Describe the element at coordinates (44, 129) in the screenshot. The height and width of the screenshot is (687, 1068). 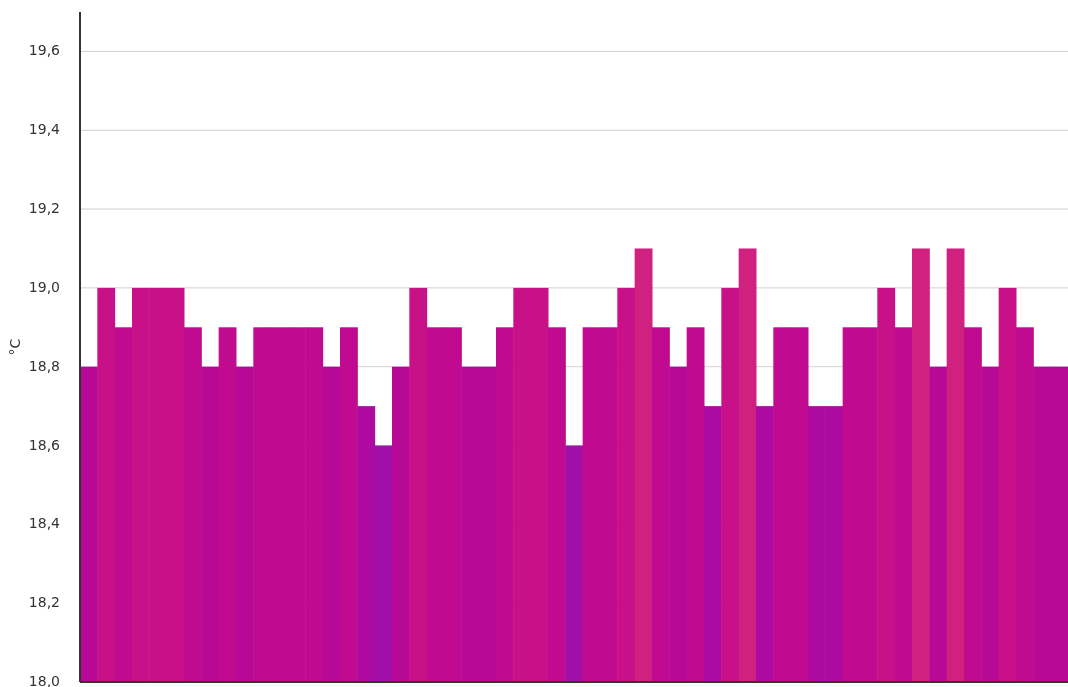
I see `y-tick-label: 19,4` at that location.